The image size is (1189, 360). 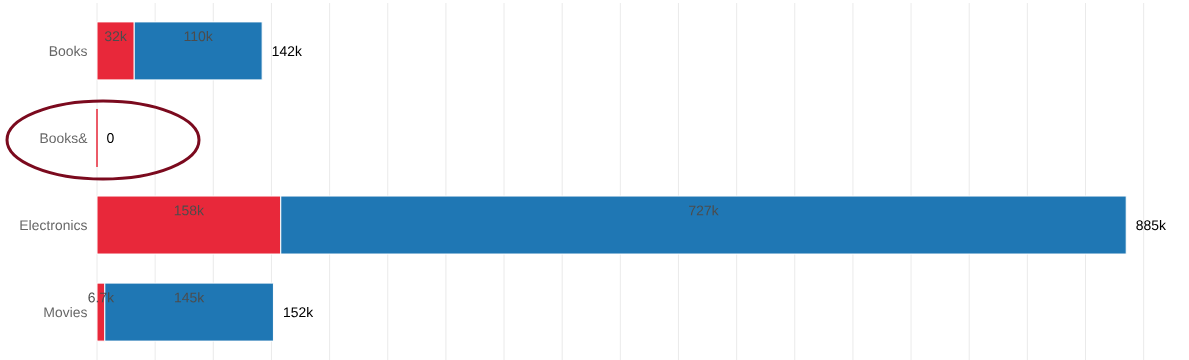 What do you see at coordinates (115, 36) in the screenshot?
I see `data-label: 32k` at bounding box center [115, 36].